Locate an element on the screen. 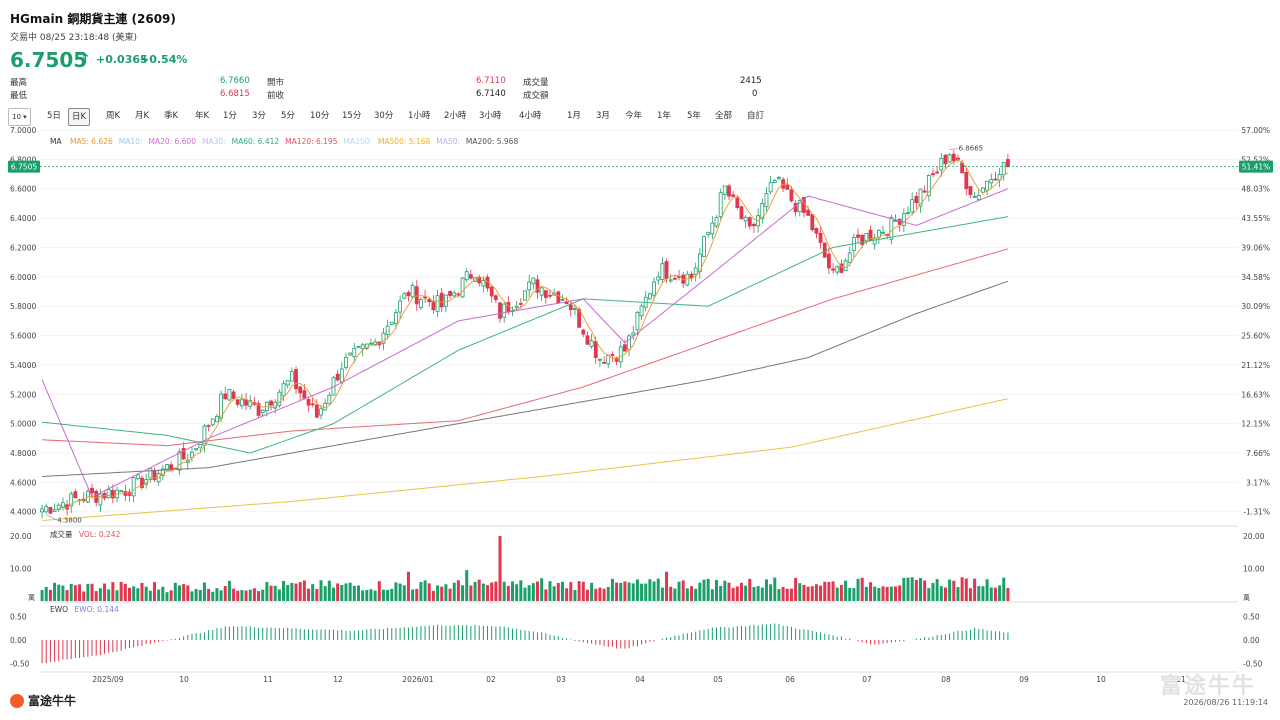  price-tick-label: 5.8000 is located at coordinates (23, 306).